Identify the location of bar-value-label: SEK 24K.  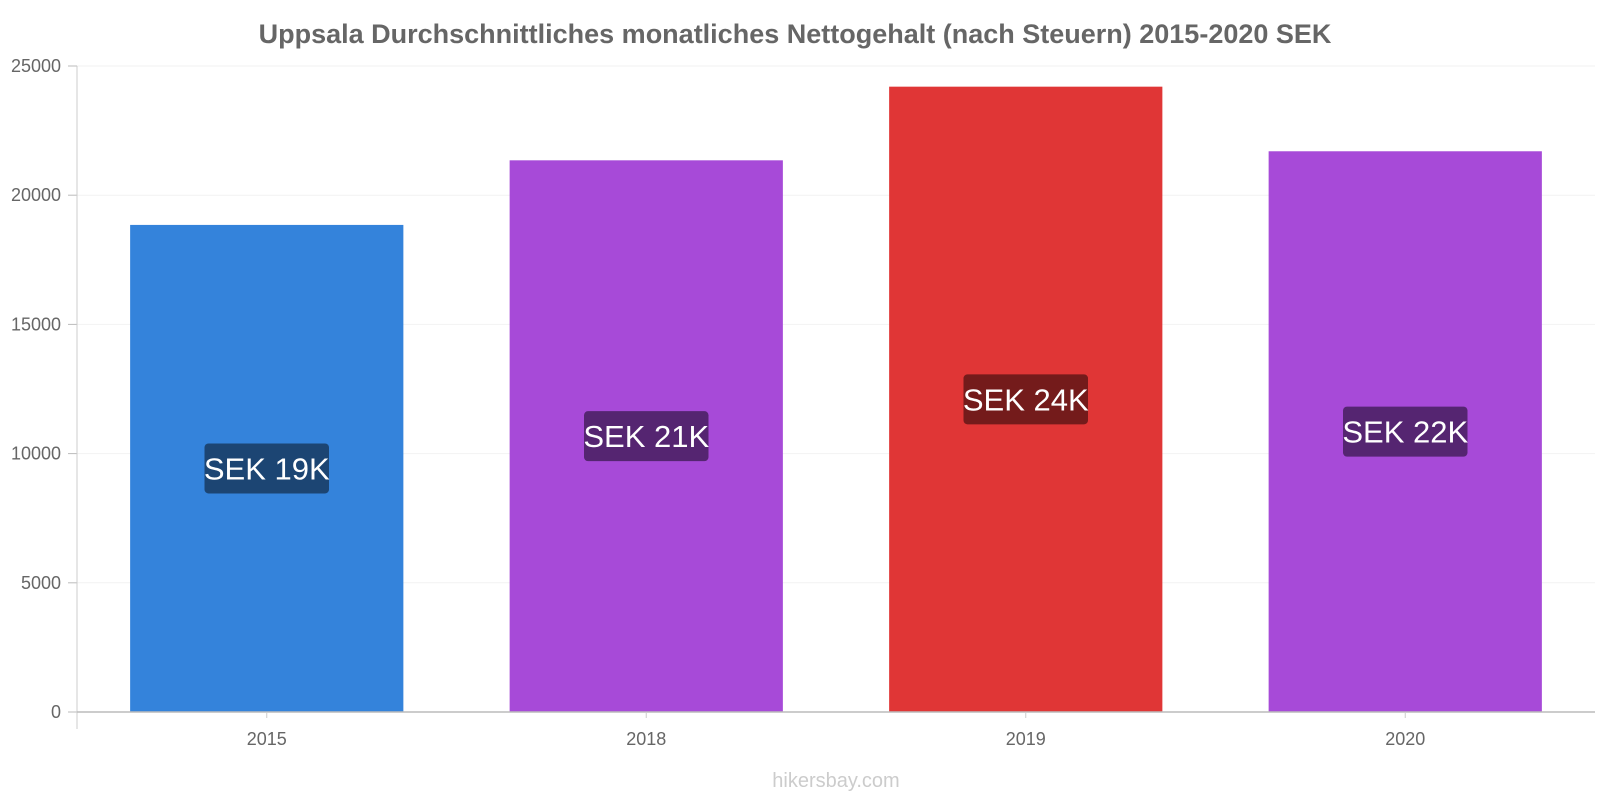
(1026, 399).